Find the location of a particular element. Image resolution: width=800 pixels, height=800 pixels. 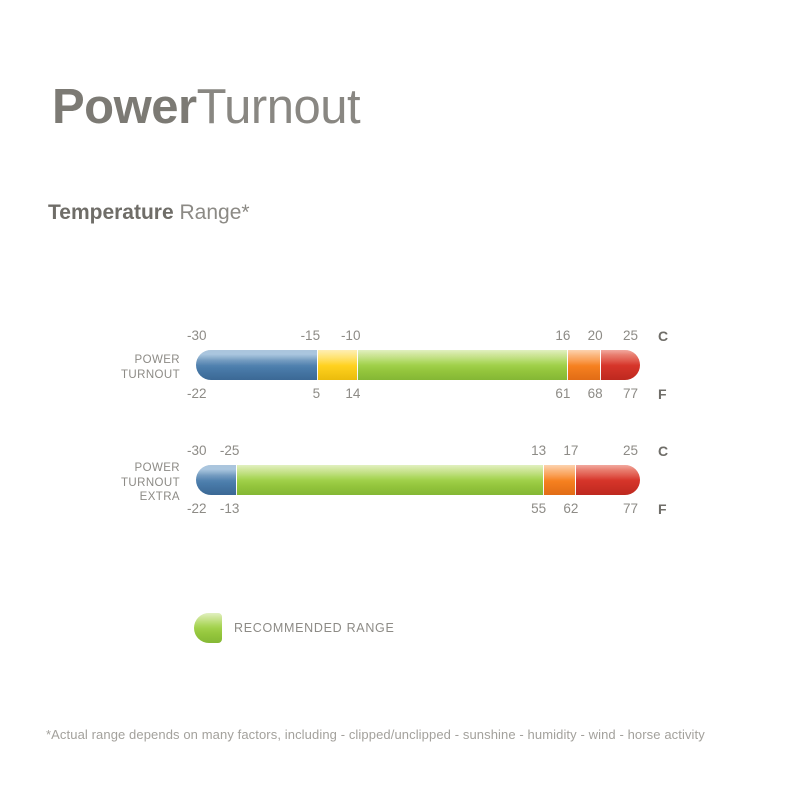

fahrenheit-tick-row: F -22 5 14 61 68 77 is located at coordinates (400, 394).